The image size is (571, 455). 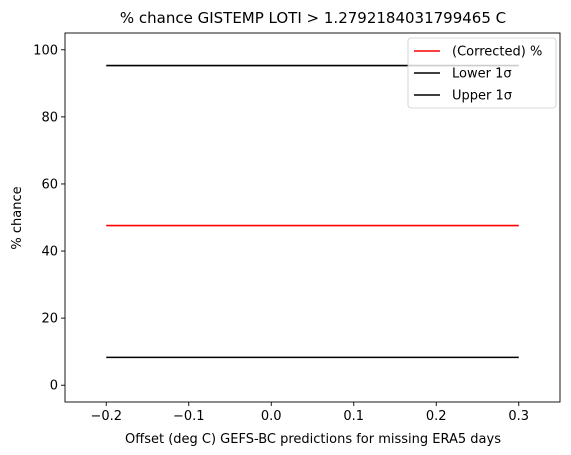 I want to click on x-tick-label: −0.1, so click(x=189, y=416).